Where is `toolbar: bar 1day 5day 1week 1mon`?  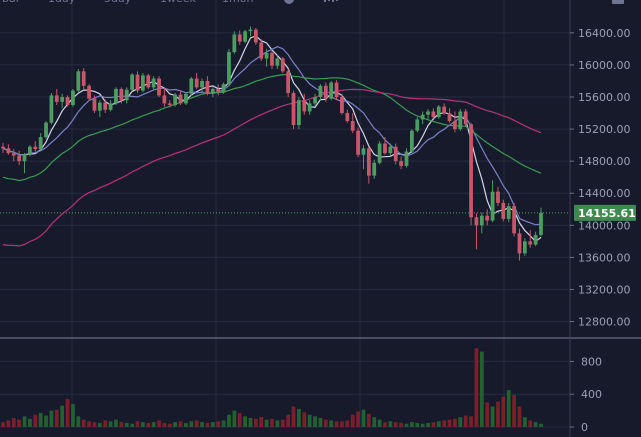
toolbar: bar 1day 5day 1week 1mon is located at coordinates (313, 2).